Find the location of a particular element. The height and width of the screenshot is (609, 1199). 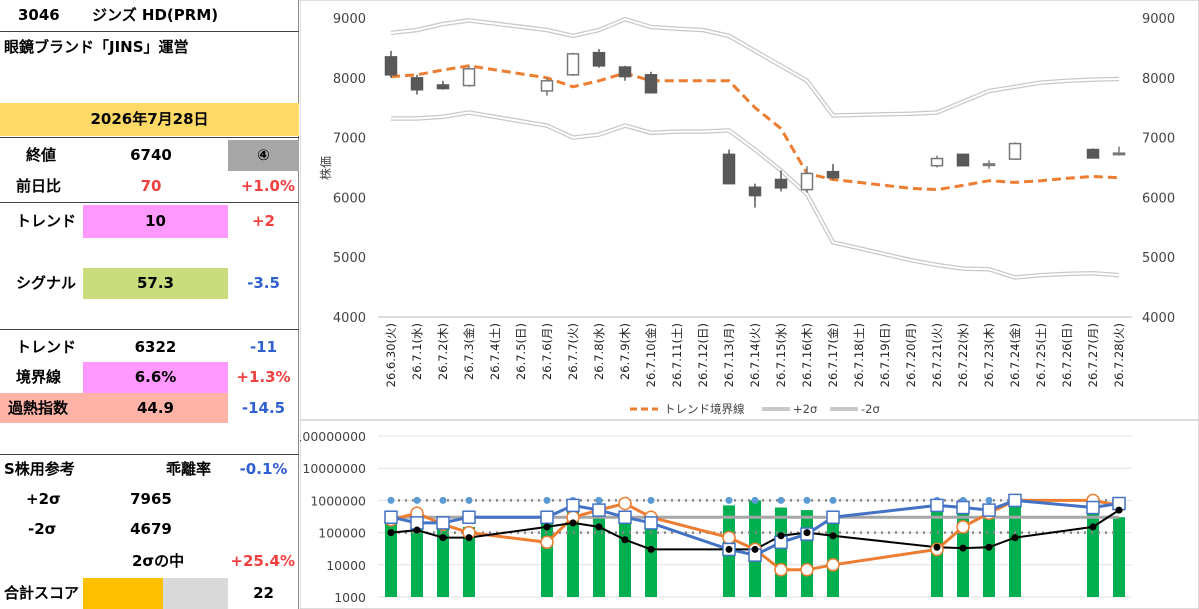

trend-label: トレンド is located at coordinates (46, 221).